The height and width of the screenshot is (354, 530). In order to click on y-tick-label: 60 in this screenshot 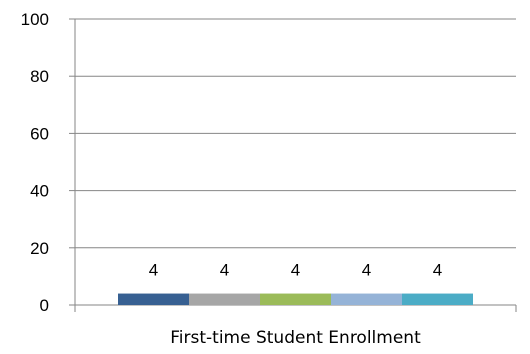, I will do `click(39, 133)`.